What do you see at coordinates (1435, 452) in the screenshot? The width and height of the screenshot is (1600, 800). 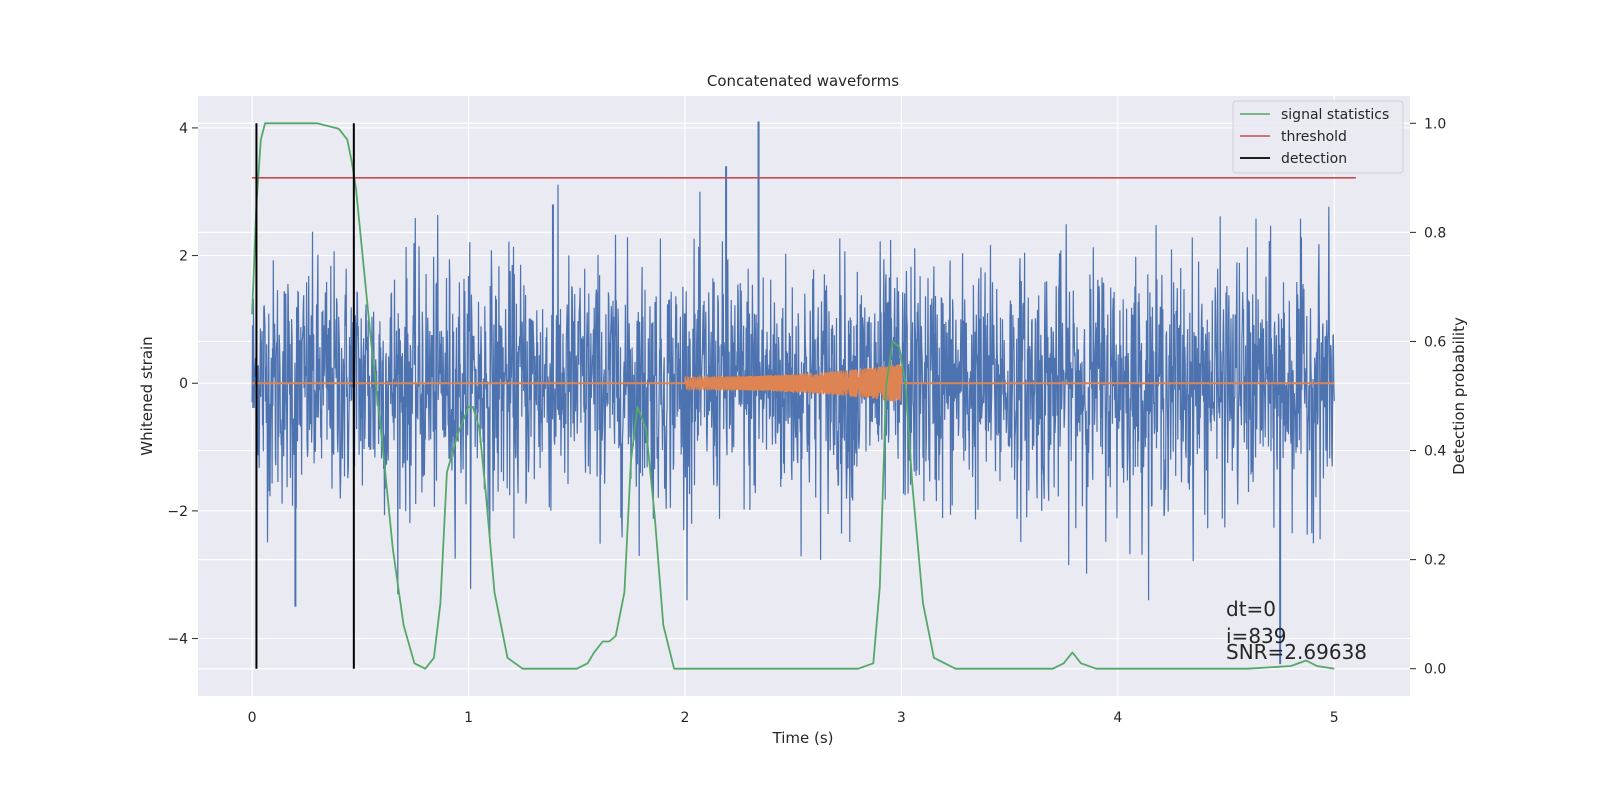 I see `y2-tick-label-2: 0.4` at bounding box center [1435, 452].